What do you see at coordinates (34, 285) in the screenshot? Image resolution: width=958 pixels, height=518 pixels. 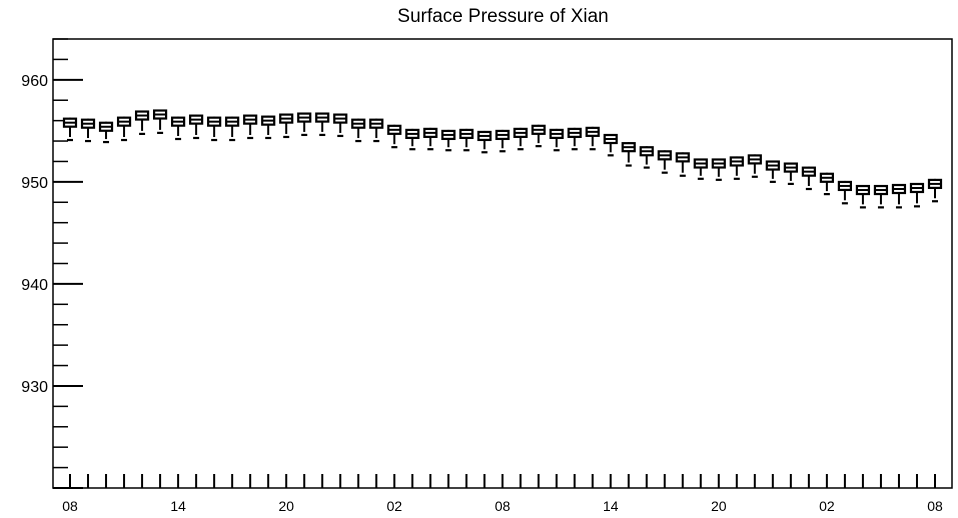 I see `y-tick-label: 940` at bounding box center [34, 285].